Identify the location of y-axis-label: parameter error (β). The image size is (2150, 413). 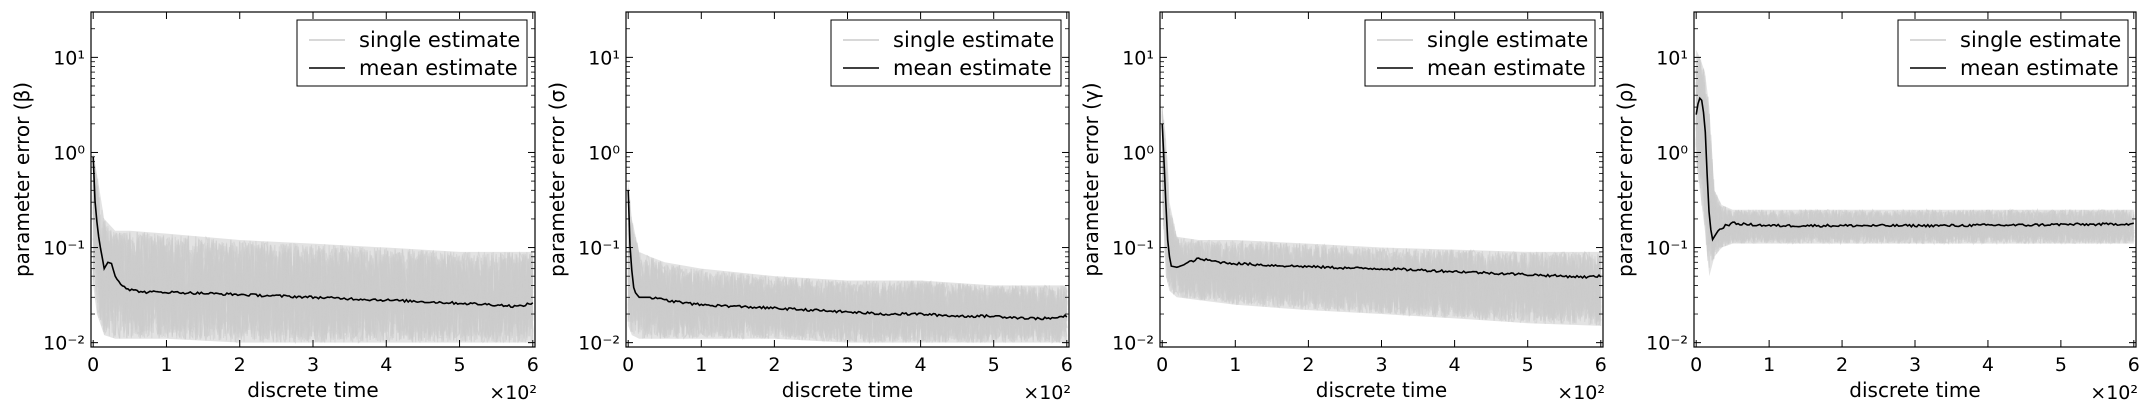
(22, 179).